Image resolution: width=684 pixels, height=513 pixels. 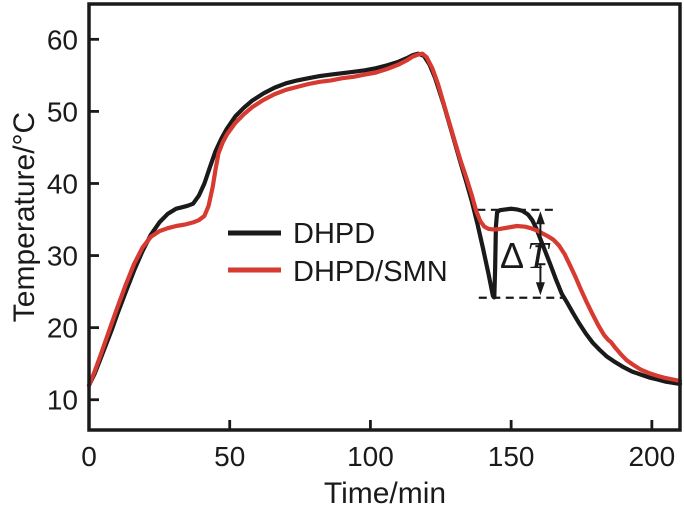 What do you see at coordinates (62, 111) in the screenshot?
I see `y-tick-label: 50` at bounding box center [62, 111].